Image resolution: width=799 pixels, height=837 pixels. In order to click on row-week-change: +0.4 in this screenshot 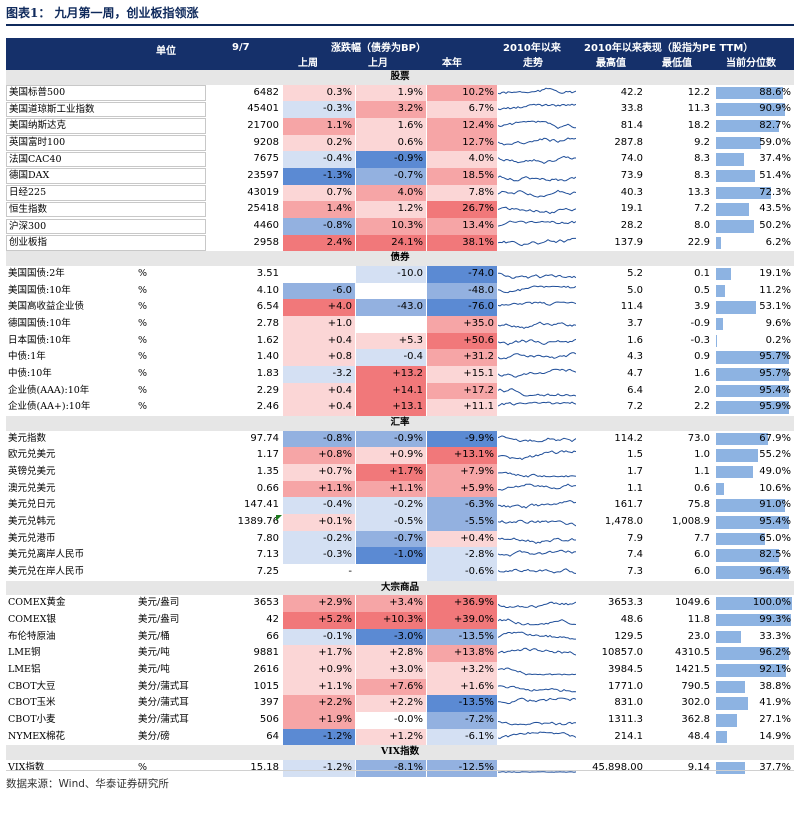, I will do `click(319, 341)`.